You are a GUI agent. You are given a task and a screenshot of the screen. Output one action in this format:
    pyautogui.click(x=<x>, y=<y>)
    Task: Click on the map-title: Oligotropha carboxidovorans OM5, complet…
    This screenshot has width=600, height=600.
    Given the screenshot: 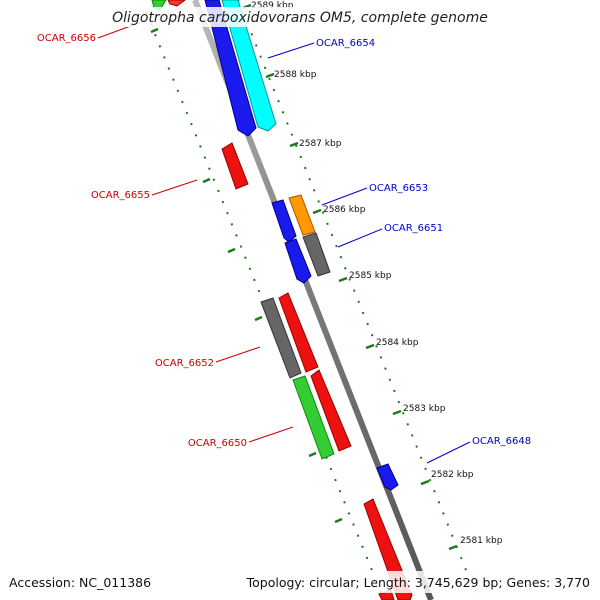 What is the action you would take?
    pyautogui.click(x=300, y=18)
    